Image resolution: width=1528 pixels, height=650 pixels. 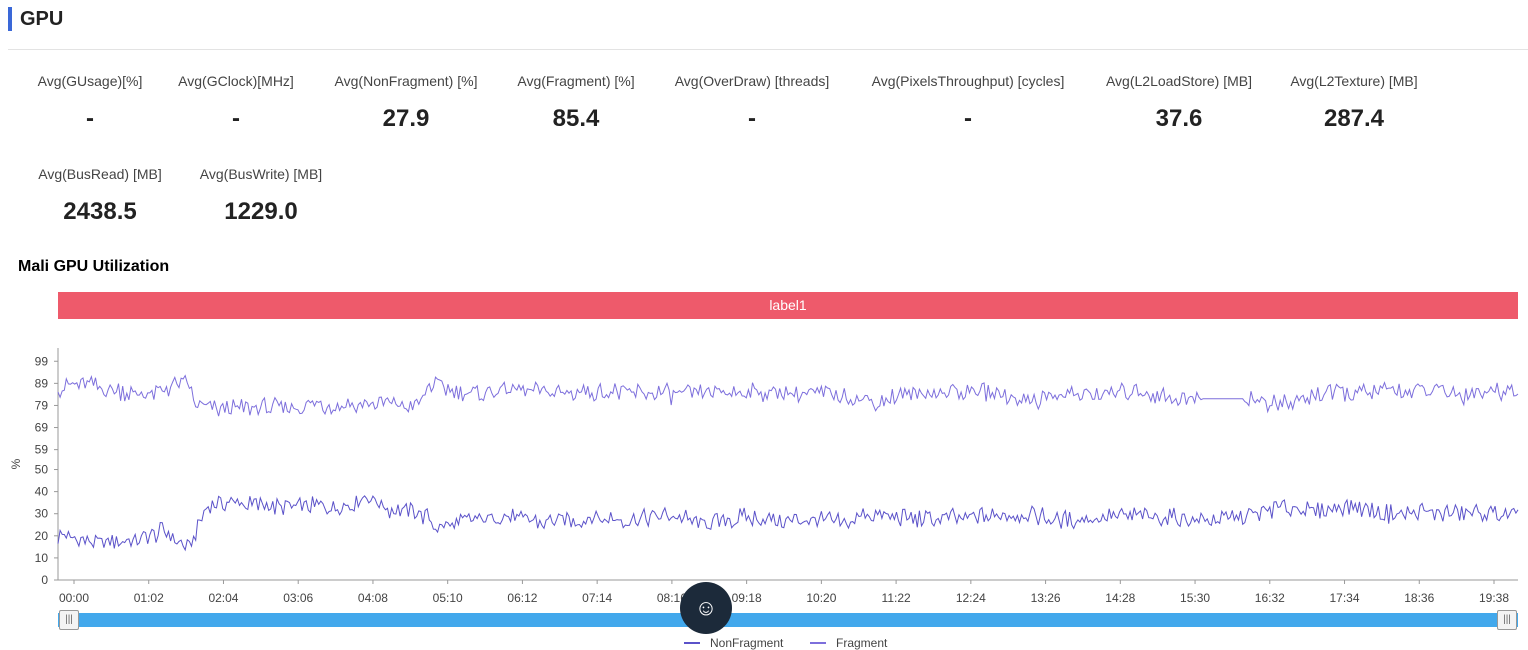 I want to click on stat-value: 1229.0, so click(x=261, y=211).